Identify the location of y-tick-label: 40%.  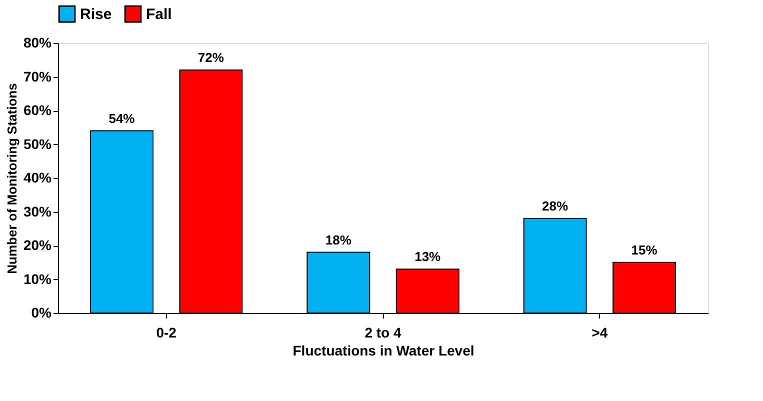
(37, 178).